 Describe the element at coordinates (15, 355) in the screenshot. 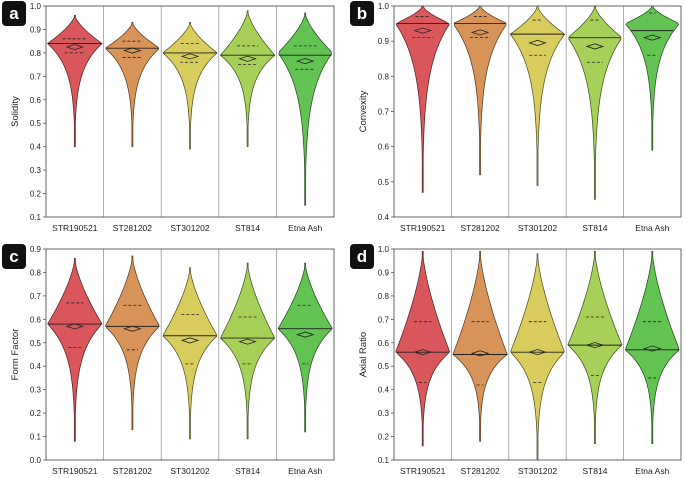

I see `y-axis-title: Form Factor` at that location.